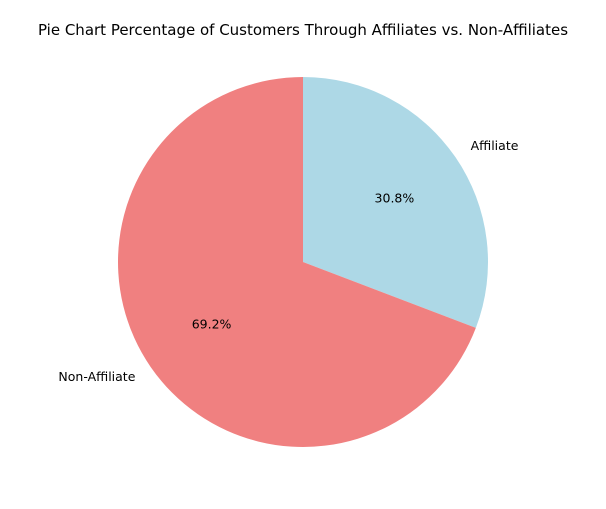  Describe the element at coordinates (96, 376) in the screenshot. I see `slice-label-non-affiliate: Non-Affiliate` at that location.